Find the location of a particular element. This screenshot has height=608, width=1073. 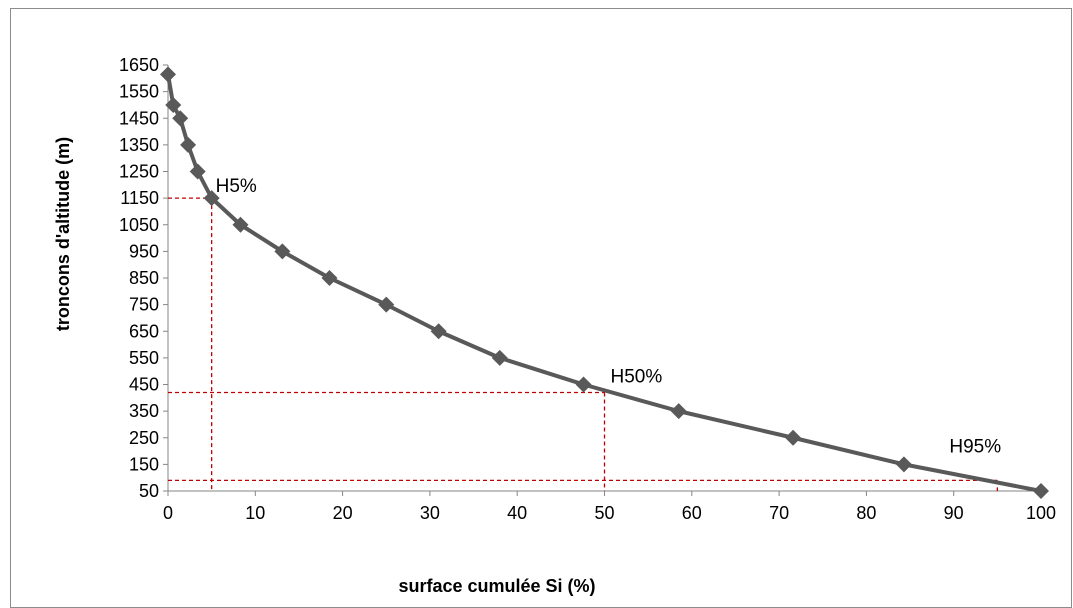

y-tick-label: 850 is located at coordinates (144, 278).